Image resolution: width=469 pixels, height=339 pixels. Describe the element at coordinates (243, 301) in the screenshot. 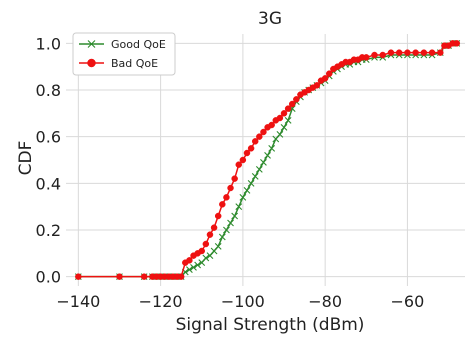

I see `x-tick-label: −100` at that location.